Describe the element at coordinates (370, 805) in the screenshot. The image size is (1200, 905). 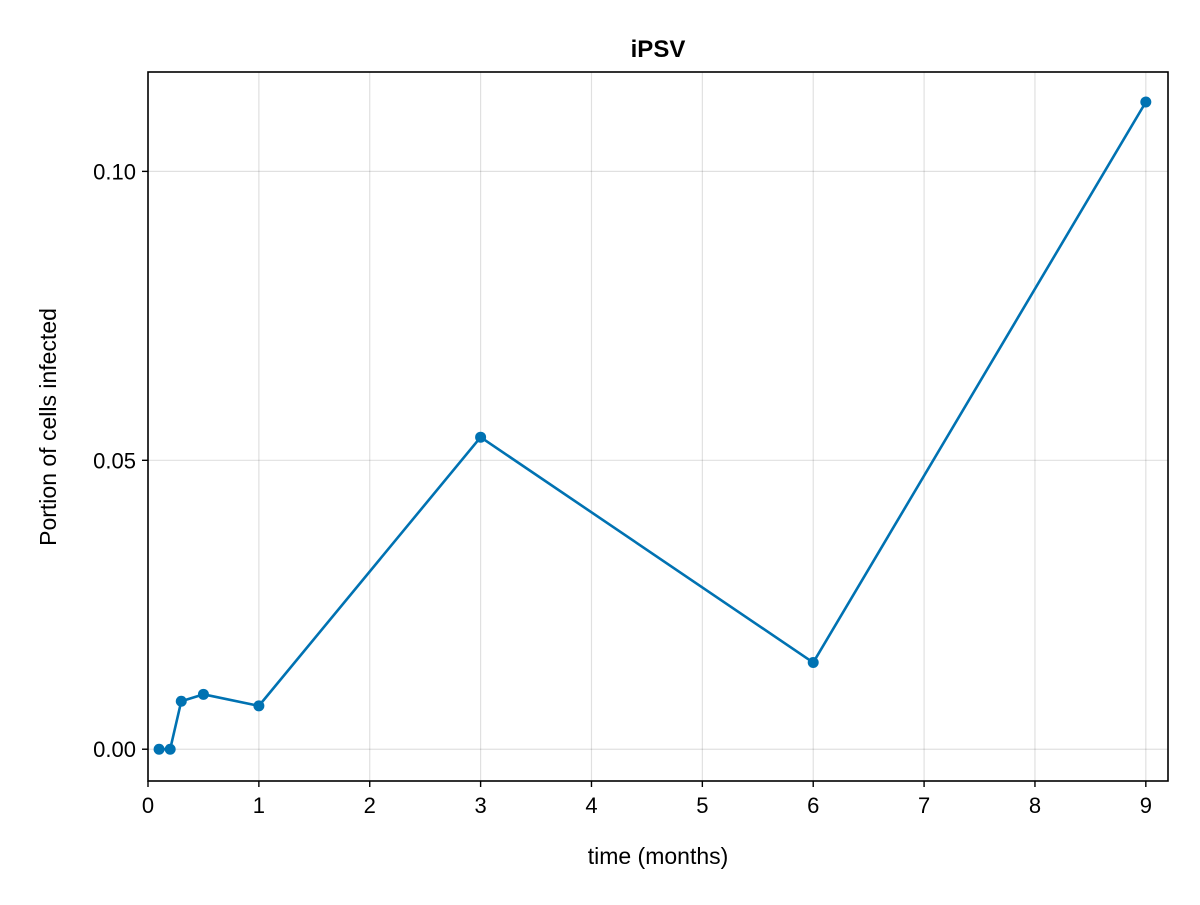
I see `x-tick-label: 2` at that location.